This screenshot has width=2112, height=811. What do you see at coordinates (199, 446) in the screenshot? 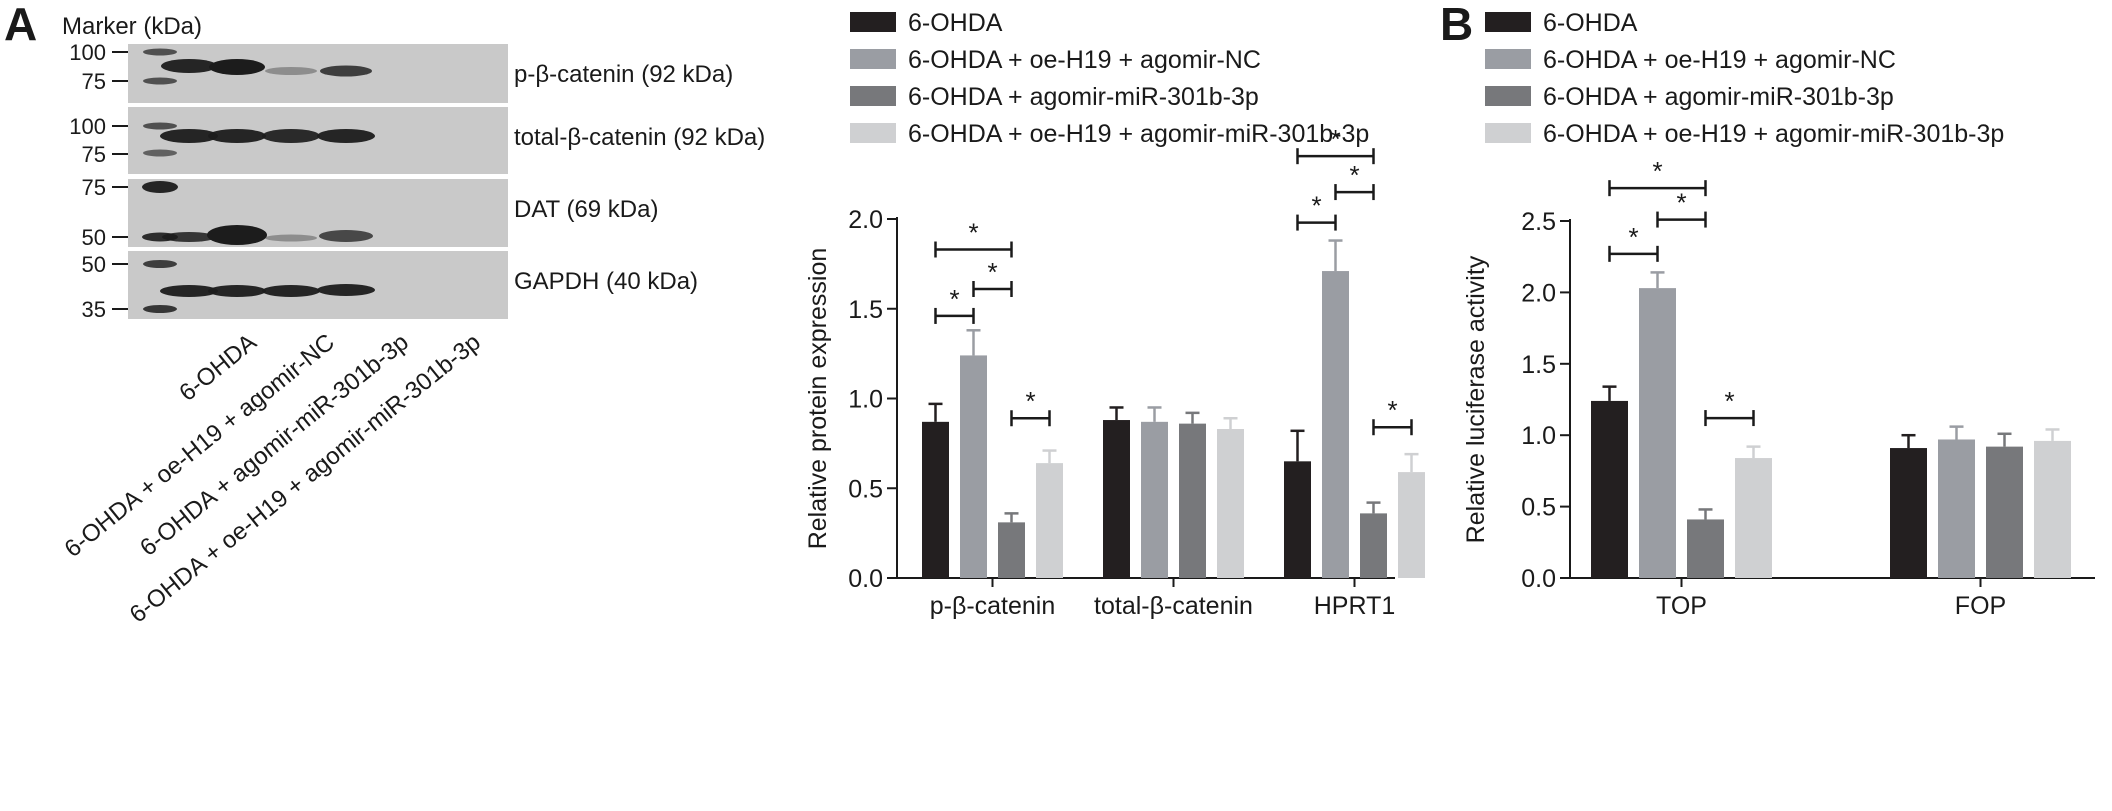
I see `lane-label: 6-OHDA + oe-H19 + agomir-NC` at bounding box center [199, 446].